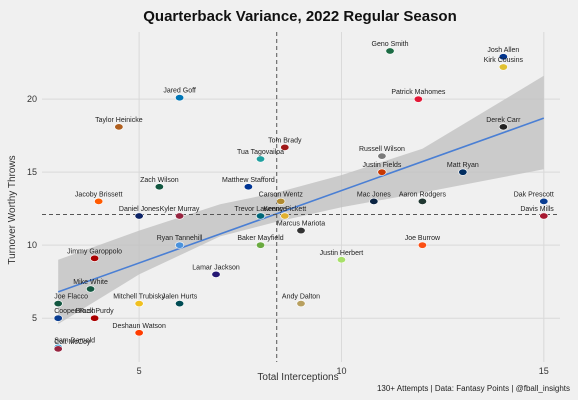  Describe the element at coordinates (544, 371) in the screenshot. I see `x-tick-label: 15` at that location.